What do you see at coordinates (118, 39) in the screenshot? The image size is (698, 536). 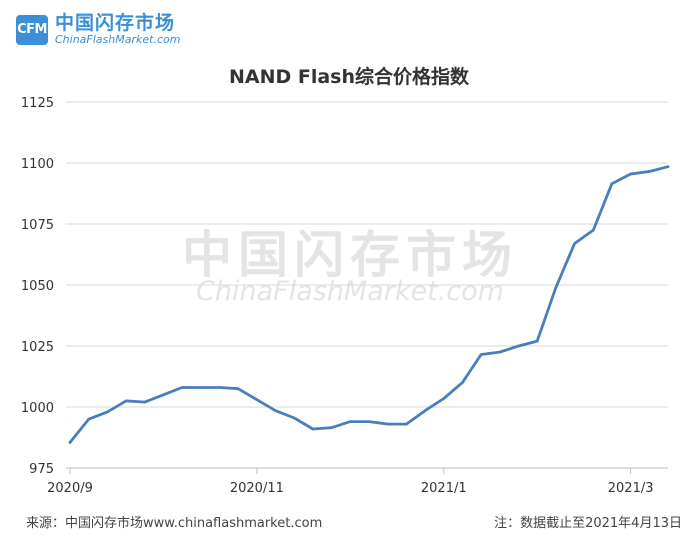 I see `logo-name-en: ChinaFlashMarket.com` at bounding box center [118, 39].